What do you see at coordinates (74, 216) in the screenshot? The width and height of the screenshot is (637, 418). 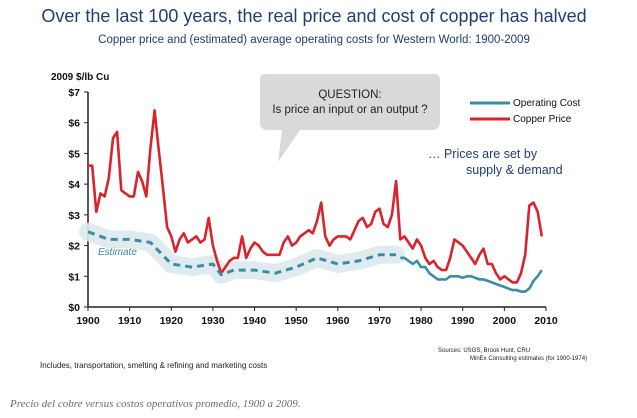 I see `y-tick-label: $3` at bounding box center [74, 216].